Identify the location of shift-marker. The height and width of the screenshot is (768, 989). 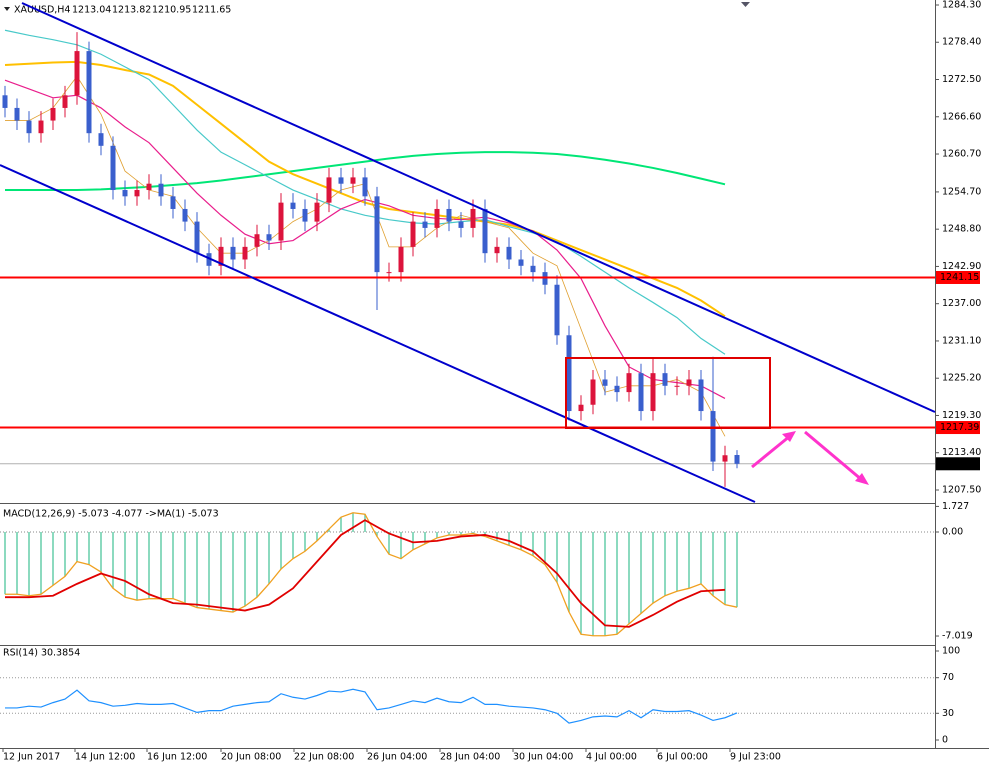
(745, 4).